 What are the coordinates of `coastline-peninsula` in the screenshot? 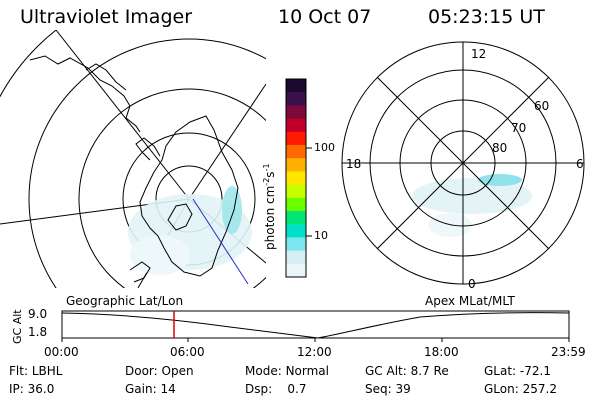 It's located at (148, 149).